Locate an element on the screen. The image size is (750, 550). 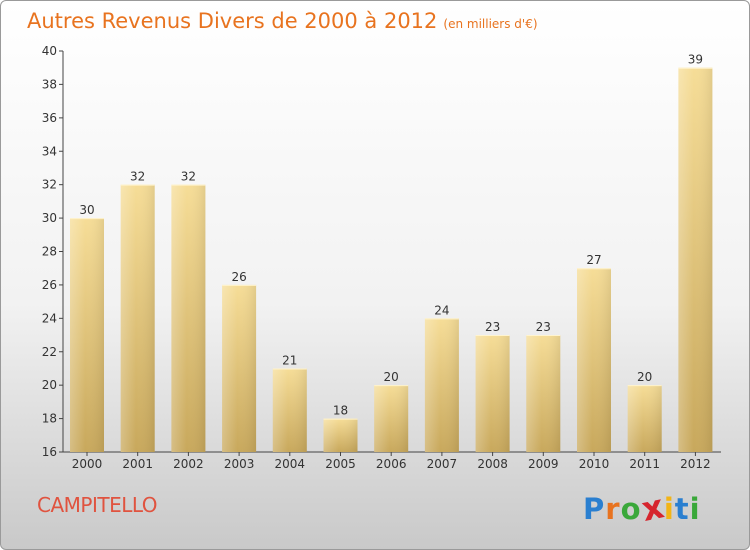
x-tick-label: 2011 is located at coordinates (644, 464).